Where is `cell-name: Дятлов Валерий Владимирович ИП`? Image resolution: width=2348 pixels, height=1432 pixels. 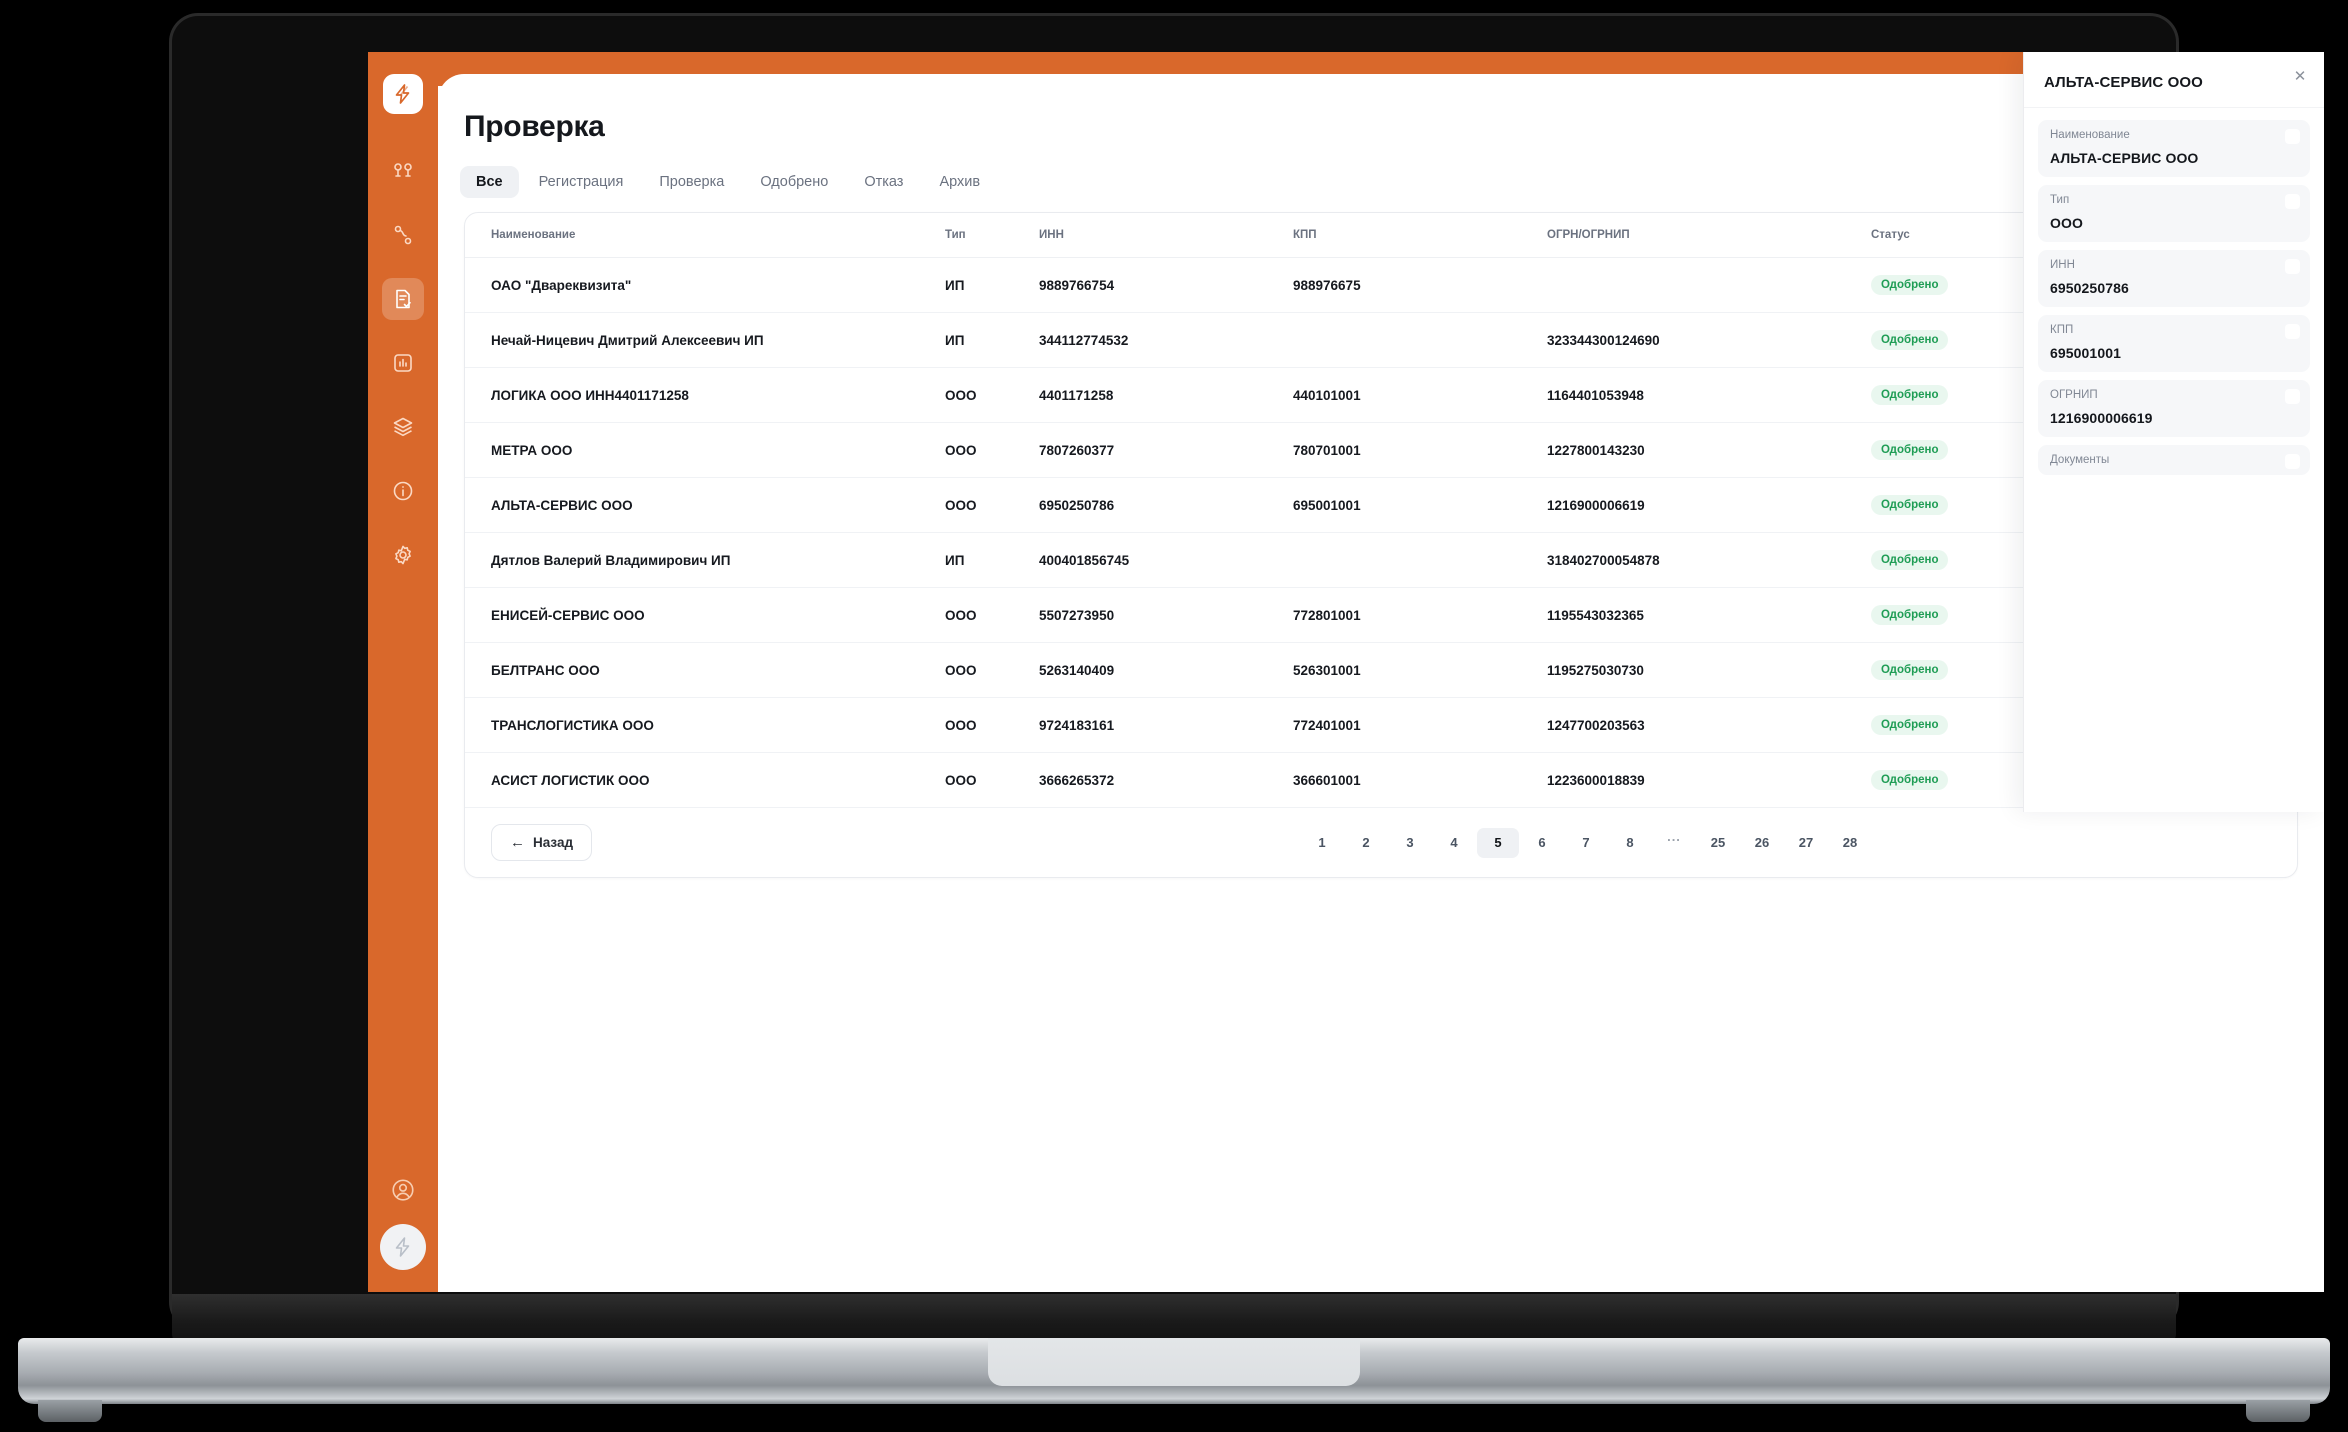
cell-name: Дятлов Валерий Владимирович ИП is located at coordinates (699, 560).